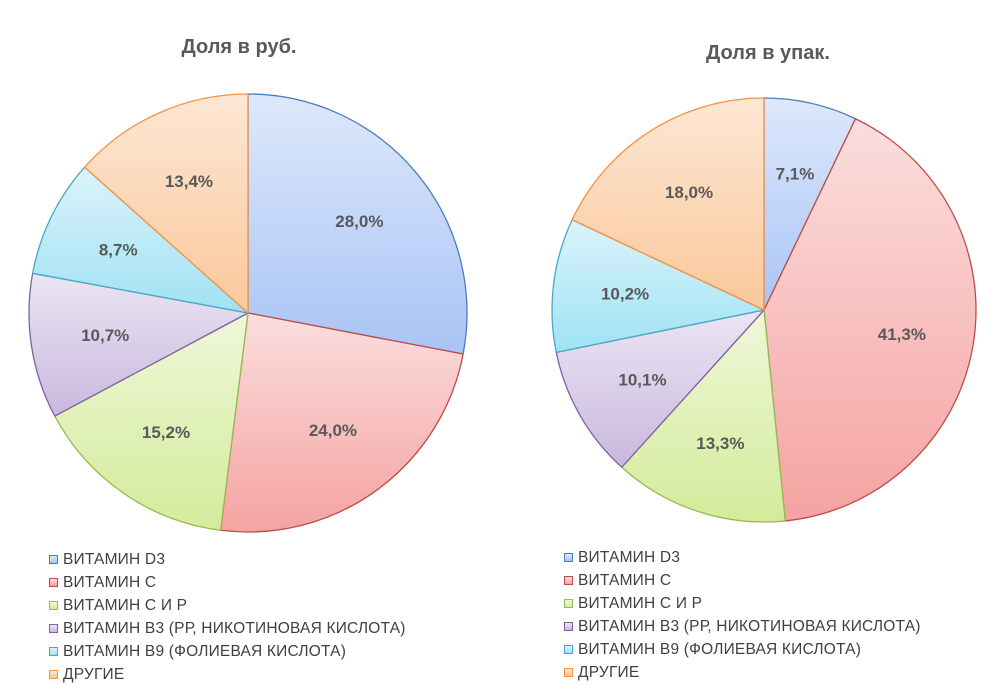 This screenshot has width=1000, height=695. What do you see at coordinates (189, 181) in the screenshot?
I see `data-label-other: 13,4%` at bounding box center [189, 181].